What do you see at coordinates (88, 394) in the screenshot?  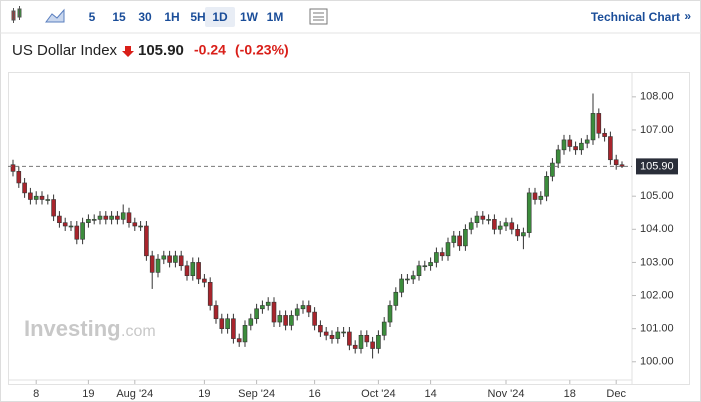 I see `x-tick-label: 19` at bounding box center [88, 394].